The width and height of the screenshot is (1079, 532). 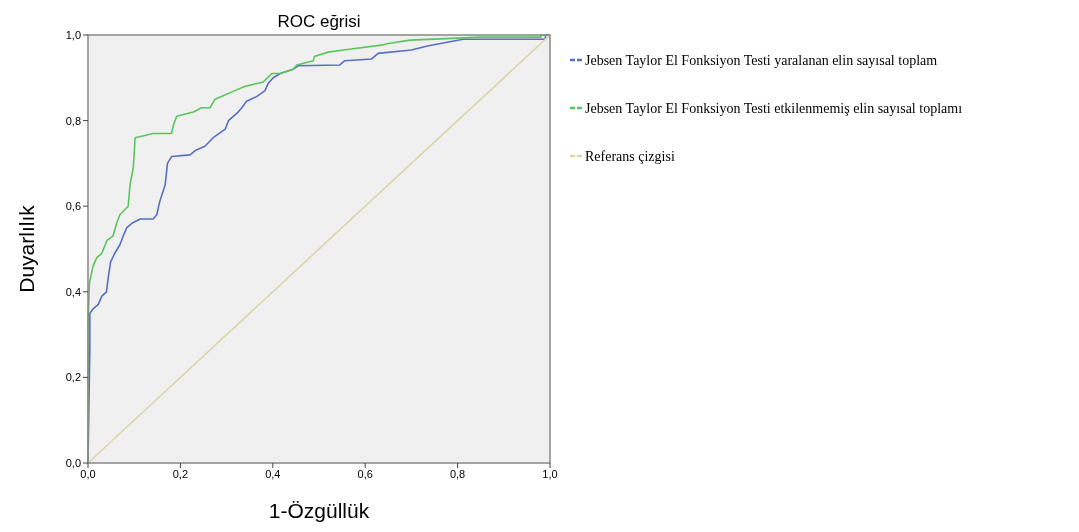 I want to click on legend-label: Jebsen Taylor El Fonksiyon Testi yaralanan elin sayısal toplam, so click(x=761, y=60).